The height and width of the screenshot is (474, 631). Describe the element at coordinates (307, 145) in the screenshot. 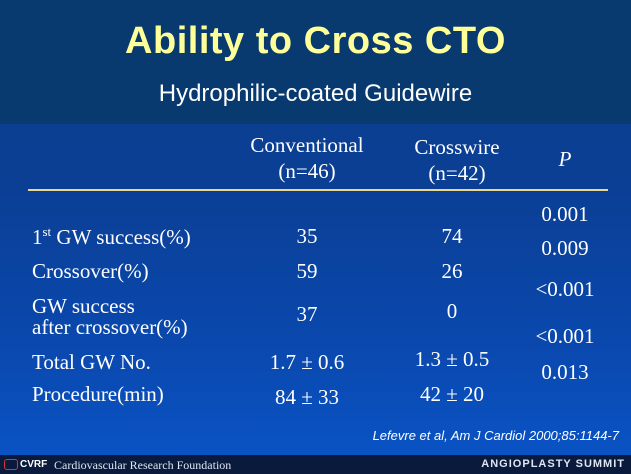

I see `header-conventional: Conventional` at that location.